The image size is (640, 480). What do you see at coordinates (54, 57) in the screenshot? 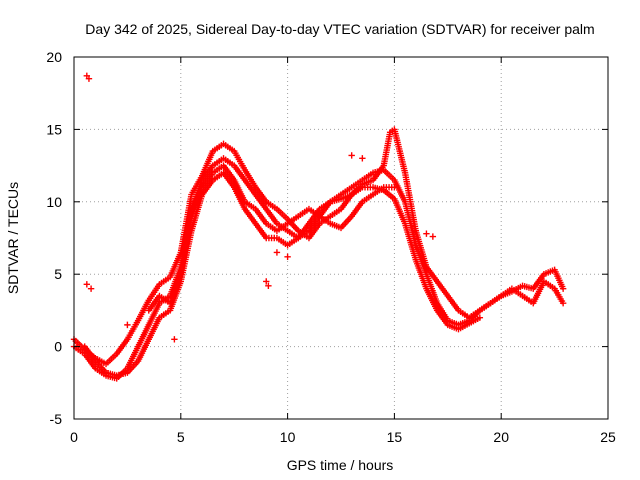
I see `y-tick-label: 20` at bounding box center [54, 57].